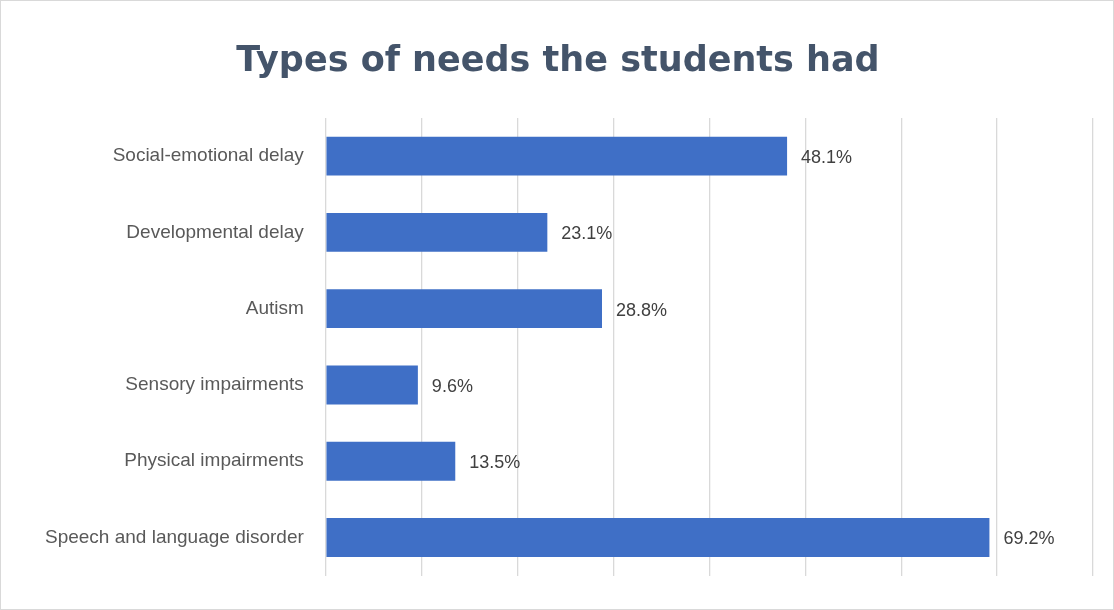  What do you see at coordinates (208, 155) in the screenshot?
I see `y-tick-label: Social-emotional delay` at bounding box center [208, 155].